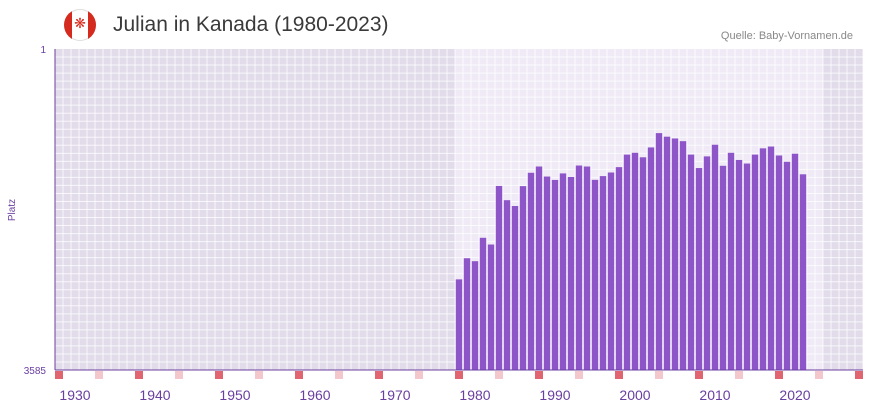  Describe the element at coordinates (459, 324) in the screenshot. I see `bar-1978` at that location.